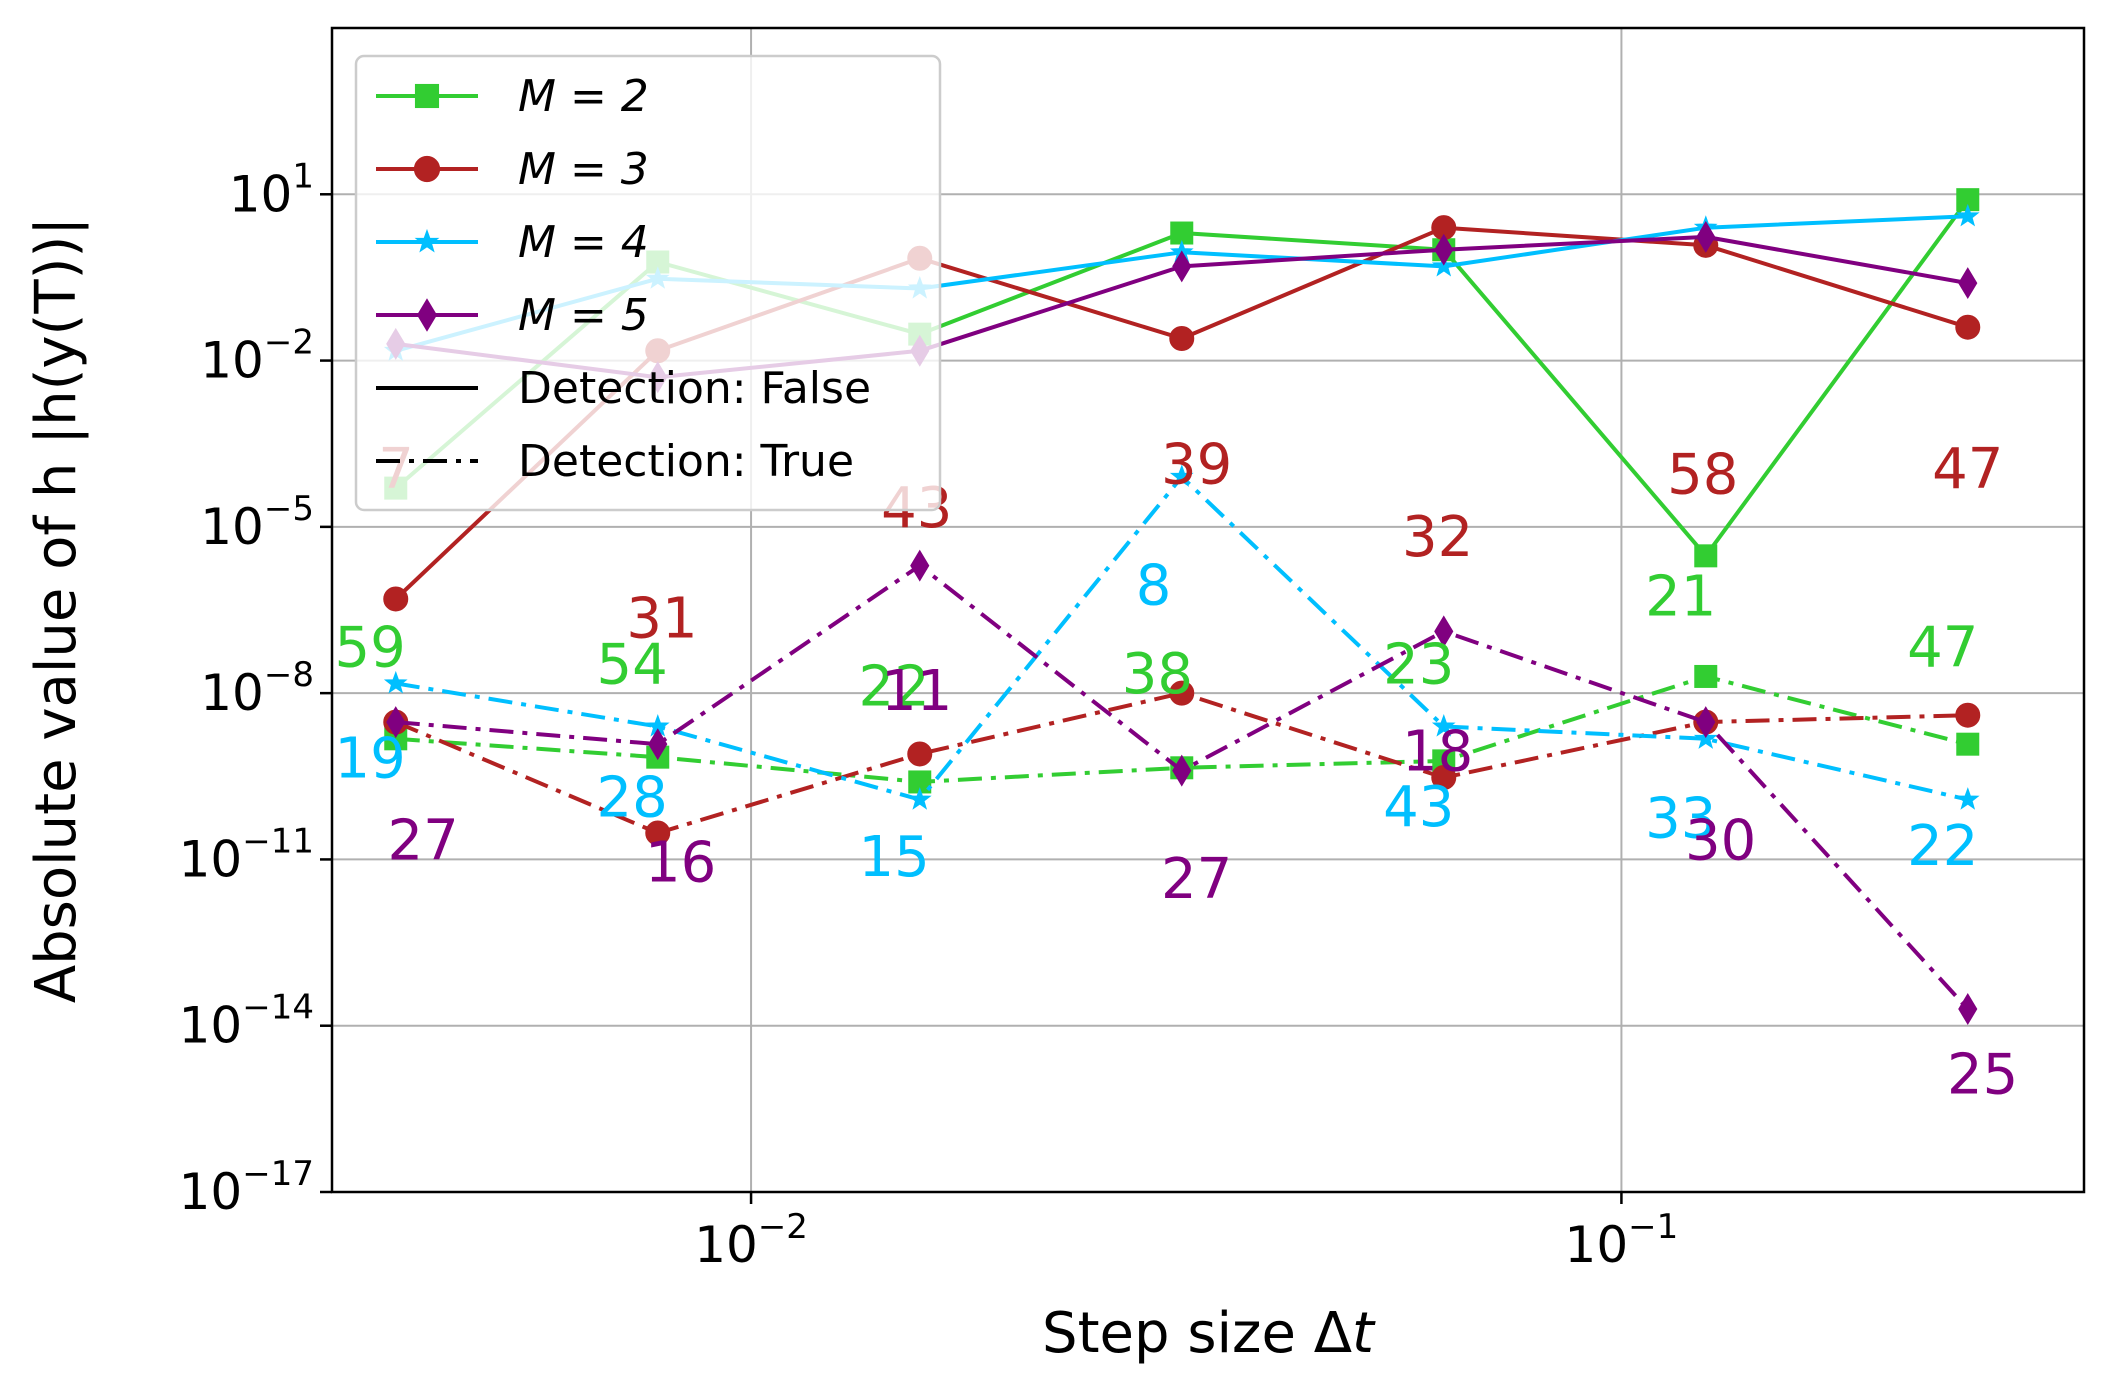 The width and height of the screenshot is (2106, 1397). What do you see at coordinates (289, 343) in the screenshot?
I see `y-tick-exp: −2` at bounding box center [289, 343].